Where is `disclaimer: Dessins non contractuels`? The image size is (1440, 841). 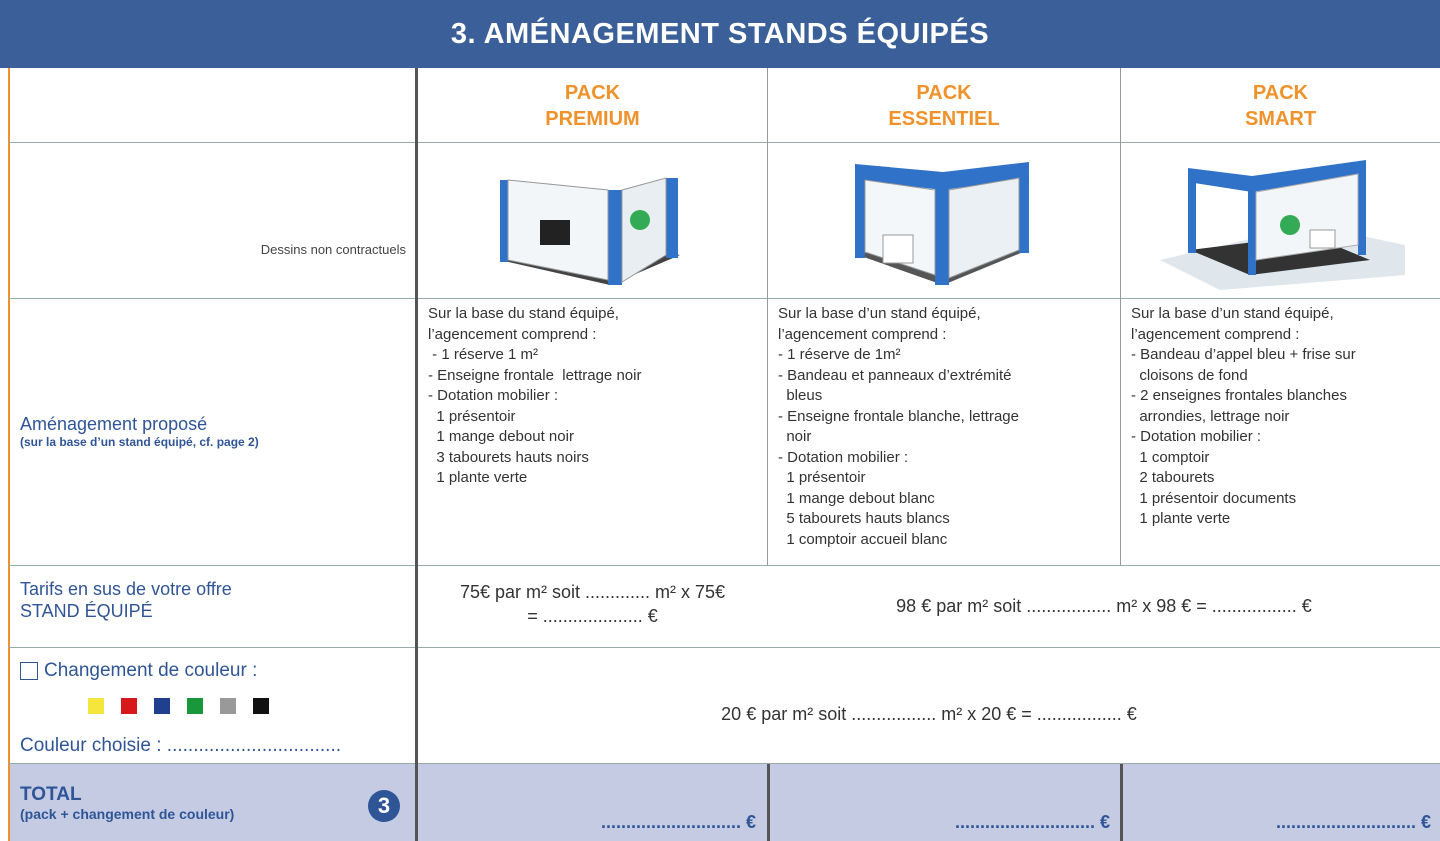 disclaimer: Dessins non contractuels is located at coordinates (333, 249).